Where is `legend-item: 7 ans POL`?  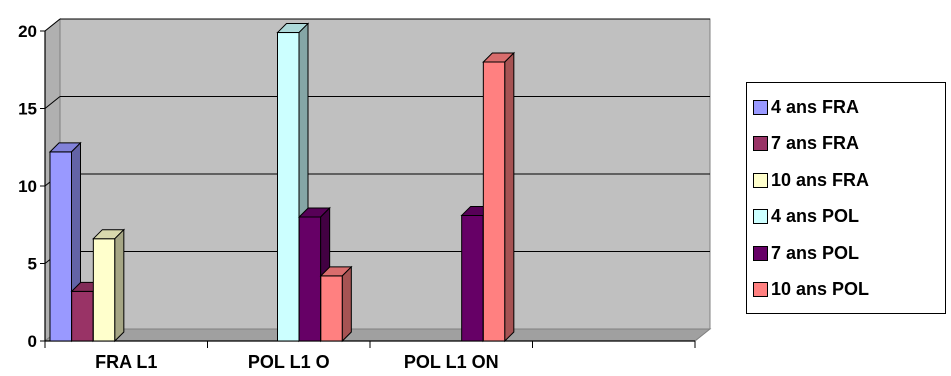 legend-item: 7 ans POL is located at coordinates (849, 253).